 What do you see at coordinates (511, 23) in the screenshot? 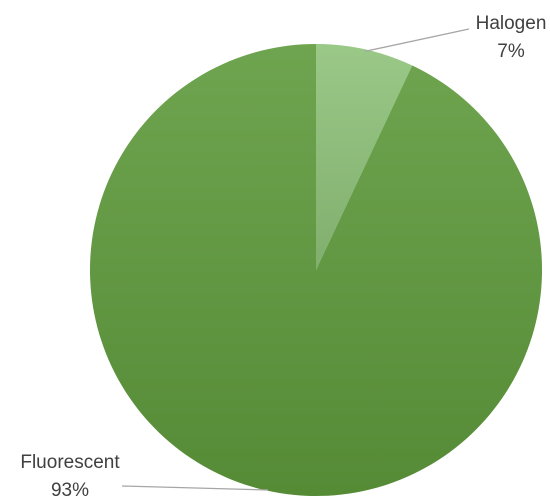
I see `slice-name-label: Halogen` at bounding box center [511, 23].